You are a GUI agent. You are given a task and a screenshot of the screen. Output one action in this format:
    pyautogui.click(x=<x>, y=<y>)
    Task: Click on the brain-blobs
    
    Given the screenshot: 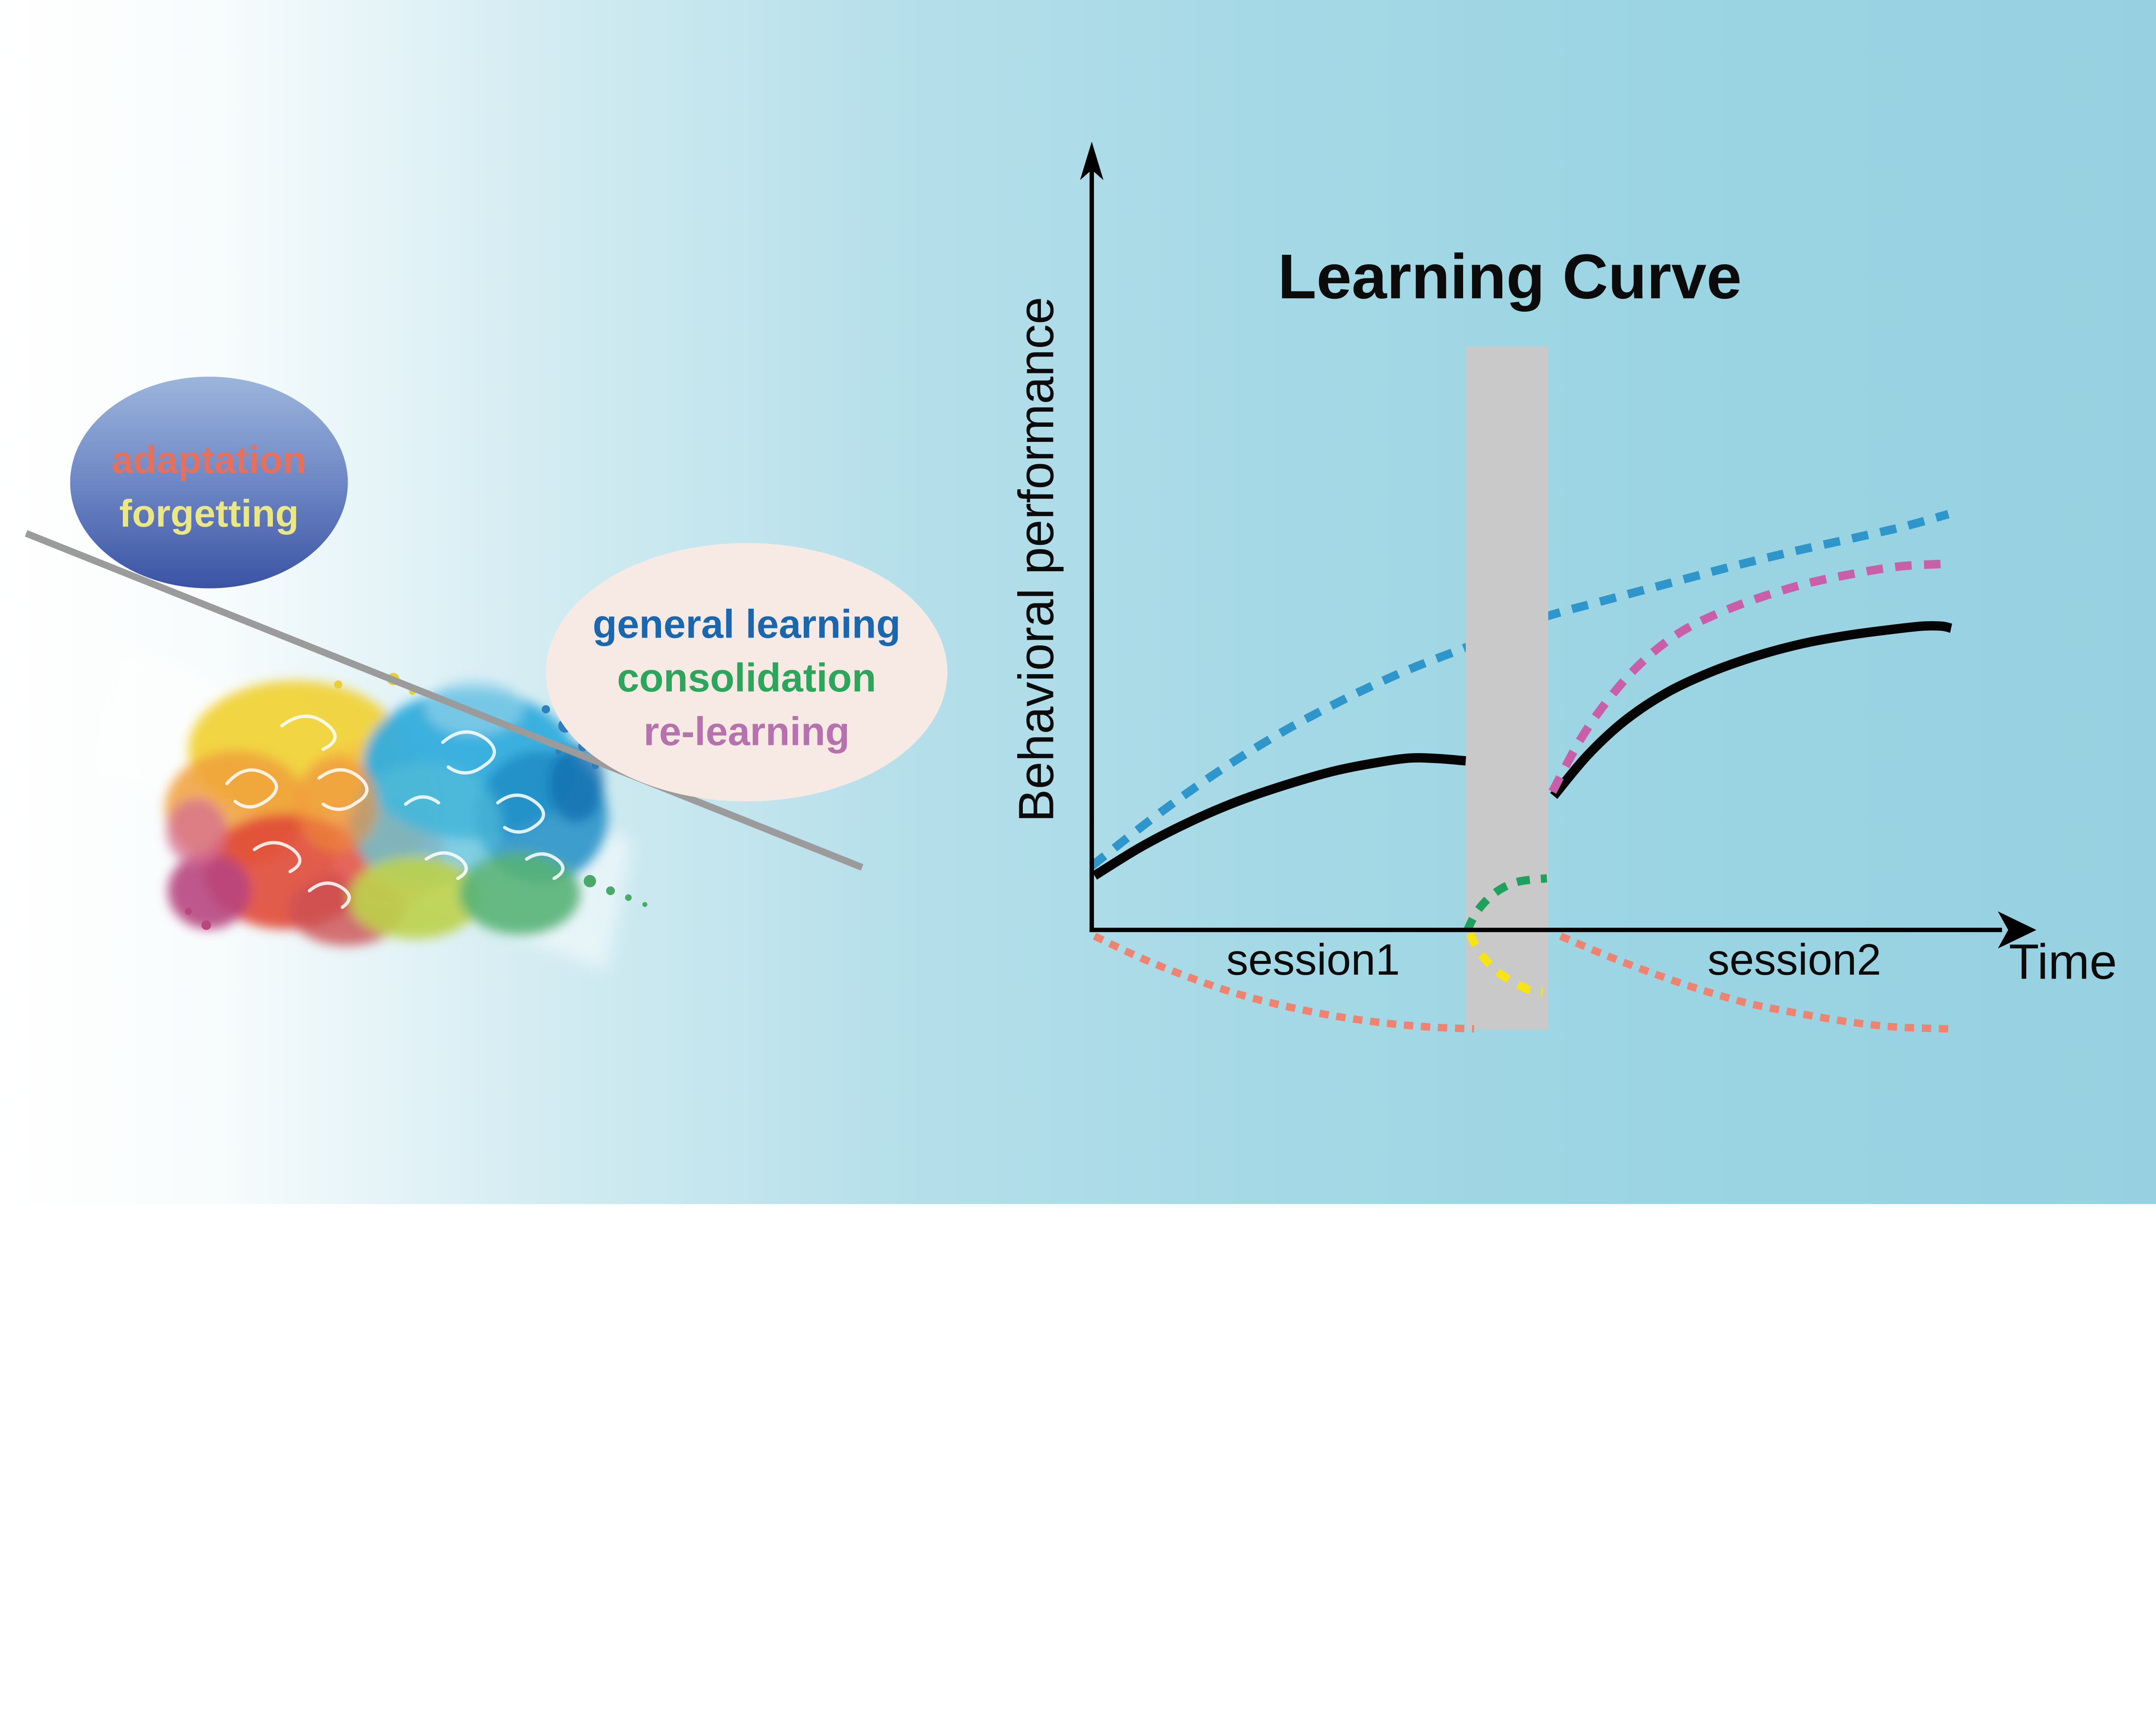 What is the action you would take?
    pyautogui.click(x=386, y=813)
    